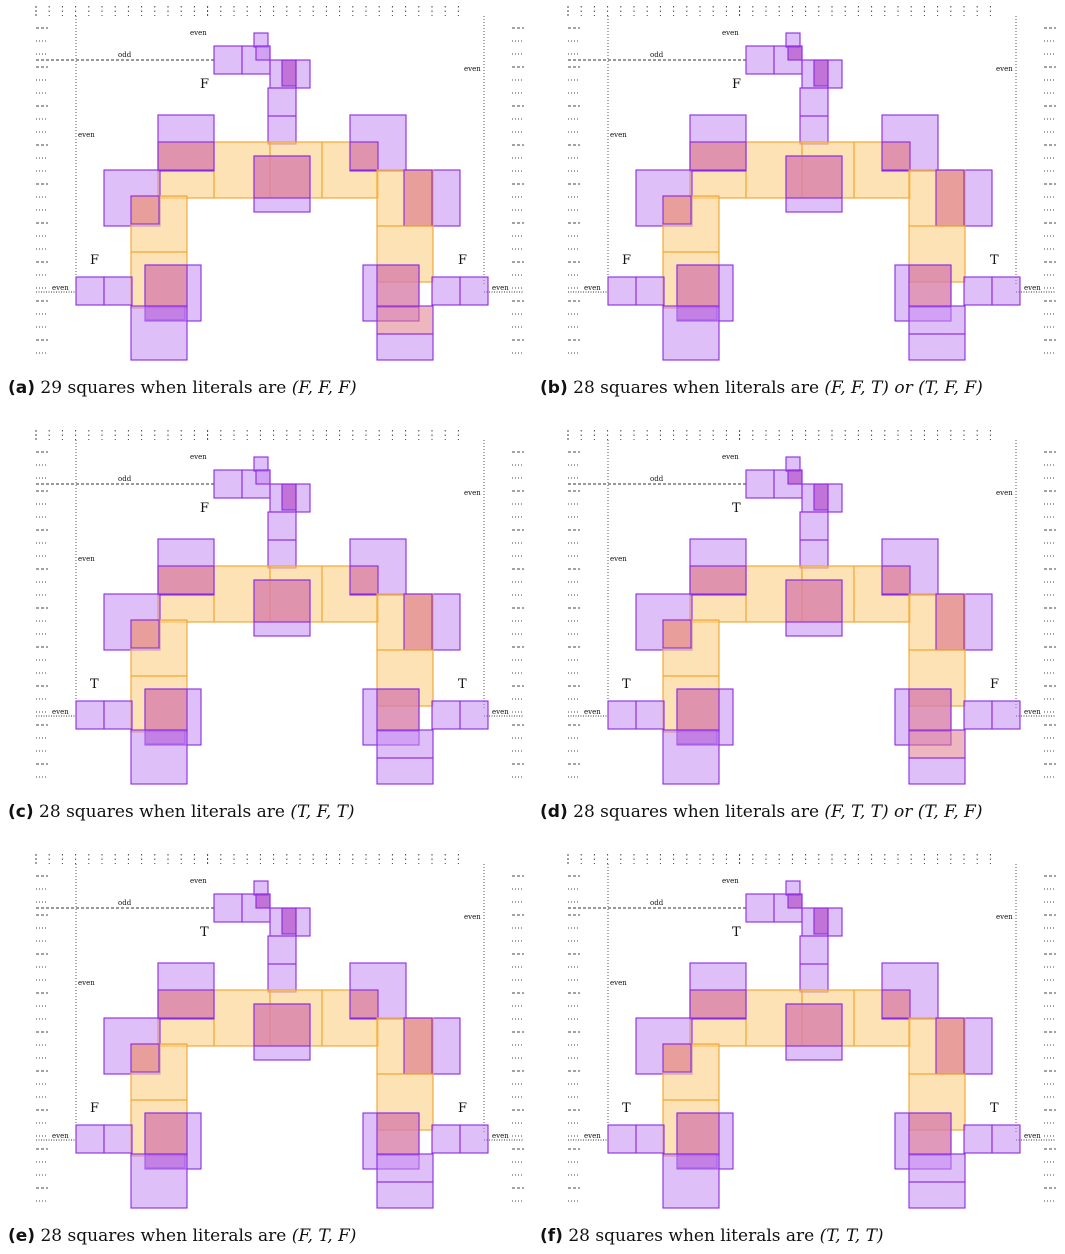 The height and width of the screenshot is (1254, 1065). I want to click on panel-a: odd even even even even even F F F, so click(266, 185).